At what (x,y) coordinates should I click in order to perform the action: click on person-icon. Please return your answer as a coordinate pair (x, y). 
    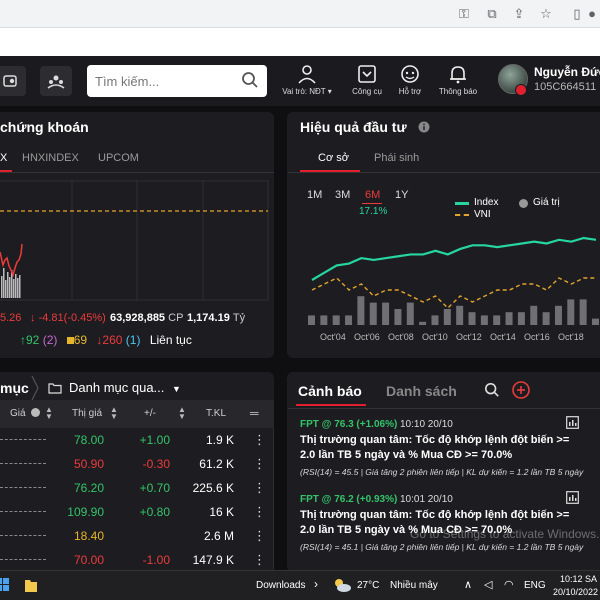
    Looking at the image, I should click on (307, 74).